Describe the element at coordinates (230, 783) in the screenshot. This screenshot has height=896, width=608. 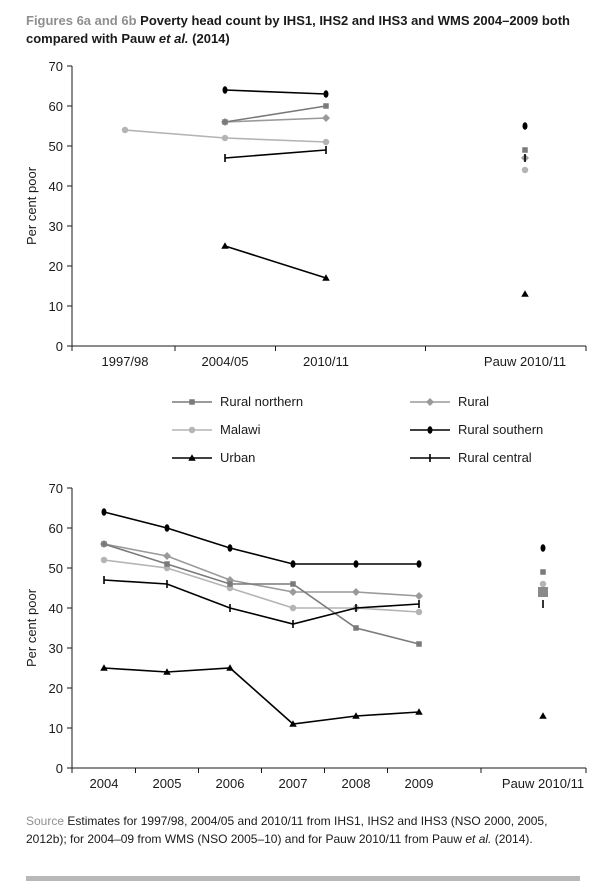
I see `x-tick-label: 2006` at that location.